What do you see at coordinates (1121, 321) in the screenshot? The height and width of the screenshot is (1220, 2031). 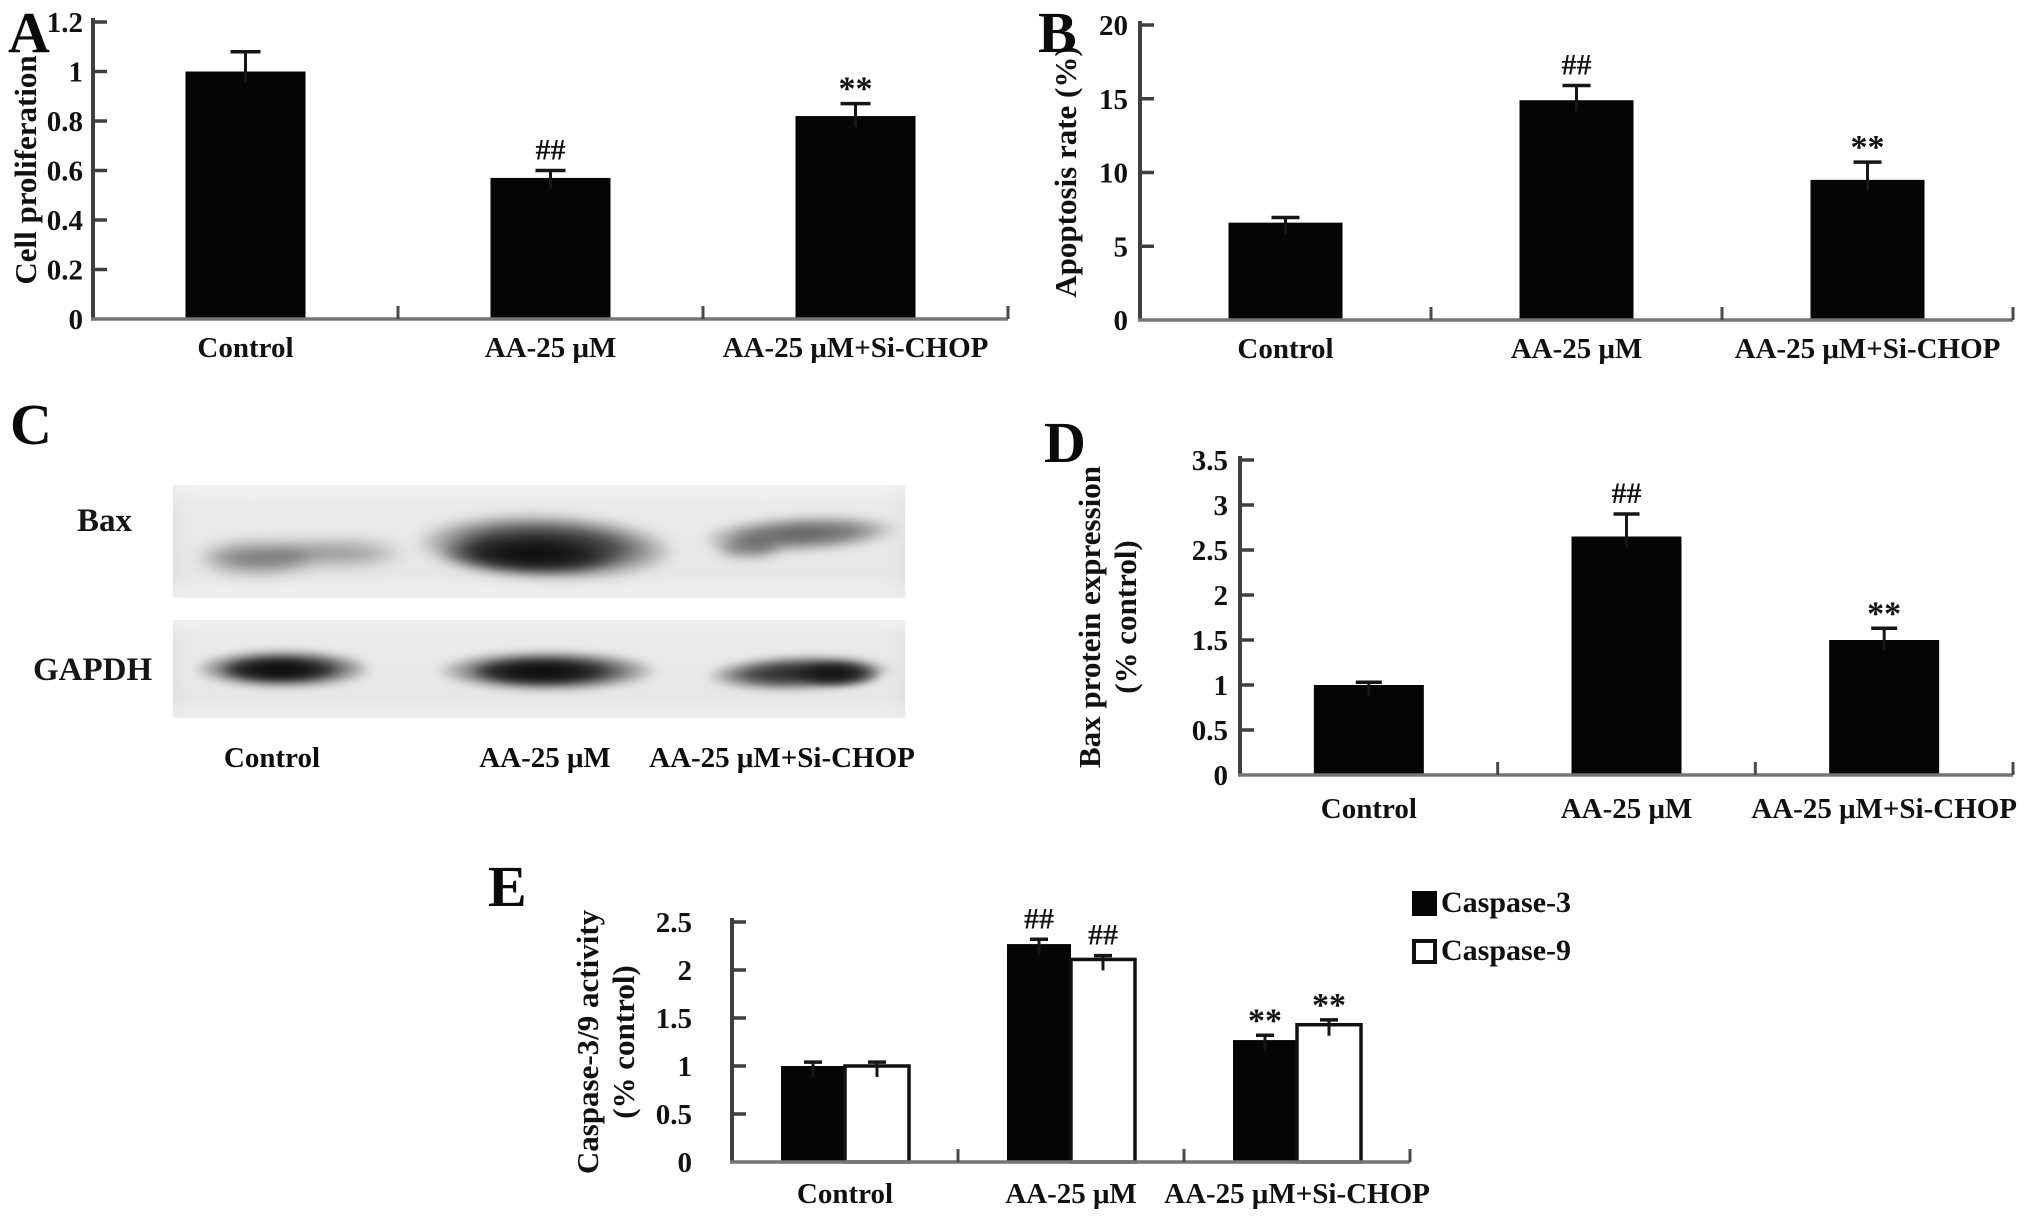 I see `y-tick-label-B: 0` at bounding box center [1121, 321].